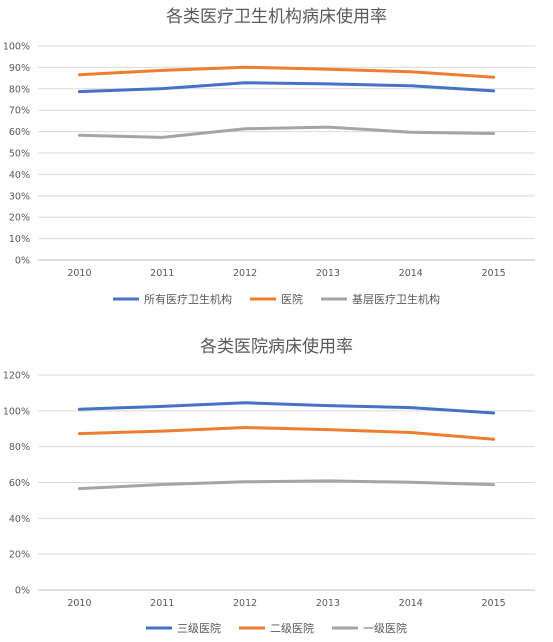 The image size is (553, 642). I want to click on y-tick-label: 10%, so click(19, 239).